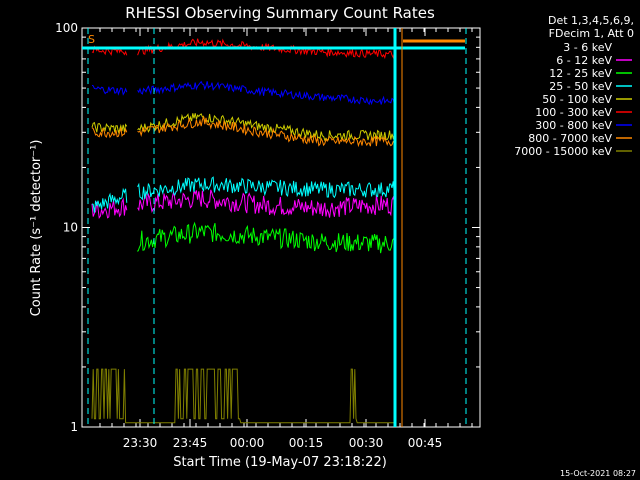  Describe the element at coordinates (266, 273) in the screenshot. I see `series-3to6keV-line` at that location.